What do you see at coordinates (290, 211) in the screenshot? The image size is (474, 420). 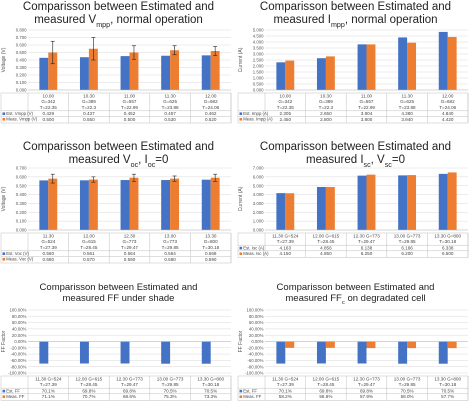 I see `bar-meas-isc-a--1` at bounding box center [290, 211].